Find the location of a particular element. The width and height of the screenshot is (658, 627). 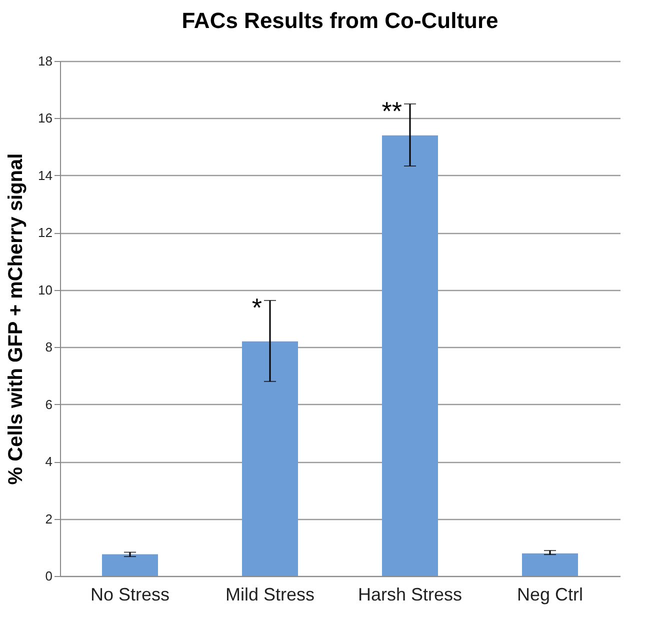

y-tick-label: 2 is located at coordinates (48, 518).